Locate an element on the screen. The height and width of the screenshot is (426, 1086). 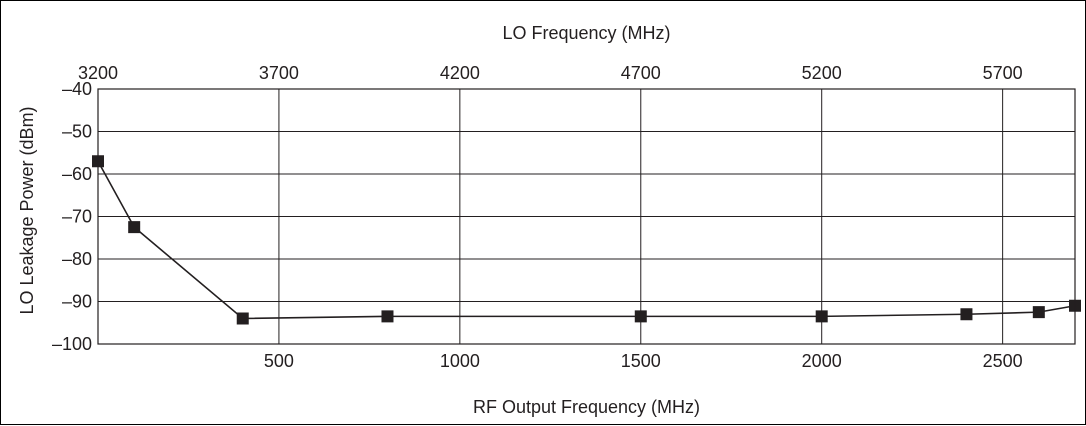
x-tick-labels: 500 1000 1500 2000 2500 is located at coordinates (643, 361).